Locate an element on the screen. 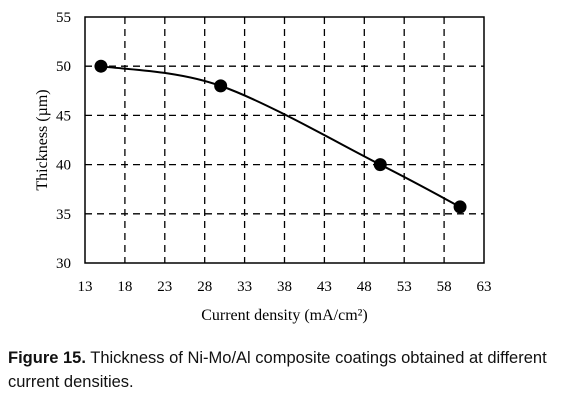  x-tick-label: 43 is located at coordinates (324, 287).